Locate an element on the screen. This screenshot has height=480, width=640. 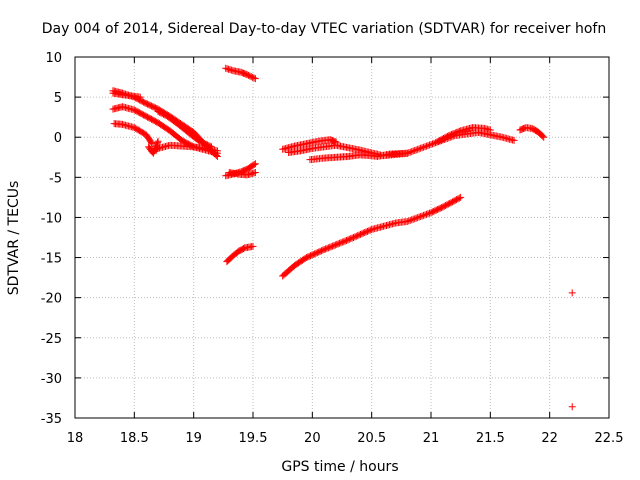
series-arc-h is located at coordinates (240, 73).